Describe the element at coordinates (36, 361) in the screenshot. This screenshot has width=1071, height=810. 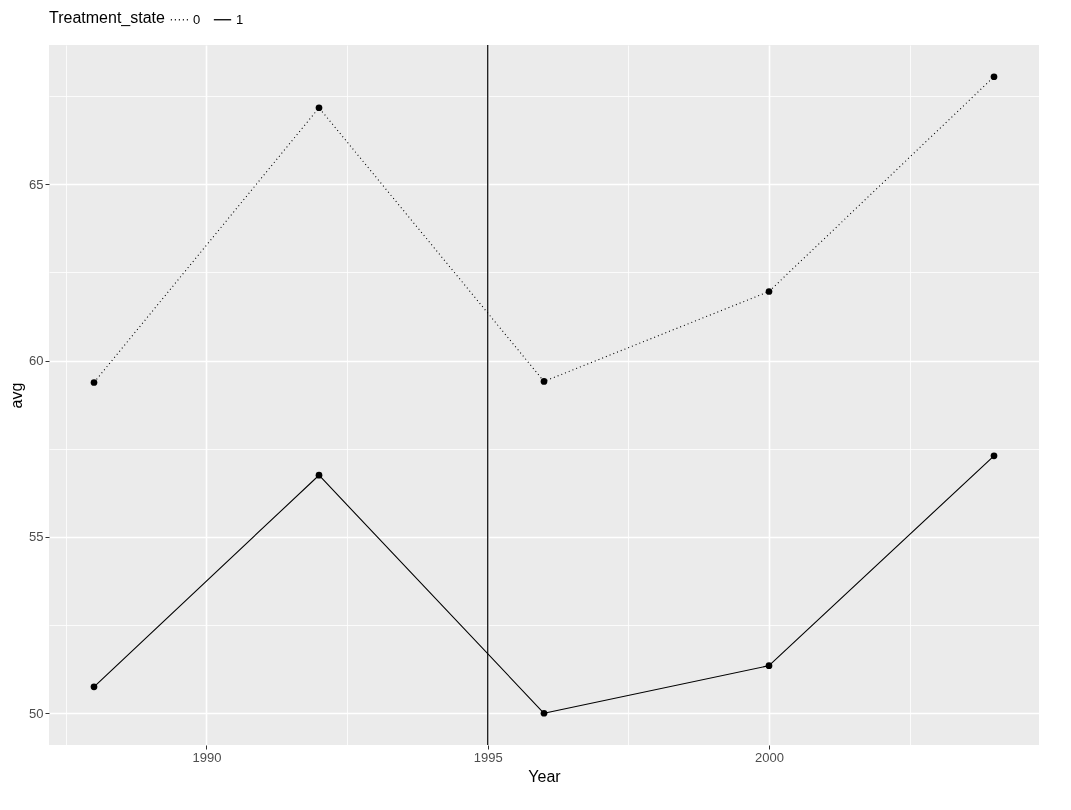
I see `y-tick-label: 60` at that location.